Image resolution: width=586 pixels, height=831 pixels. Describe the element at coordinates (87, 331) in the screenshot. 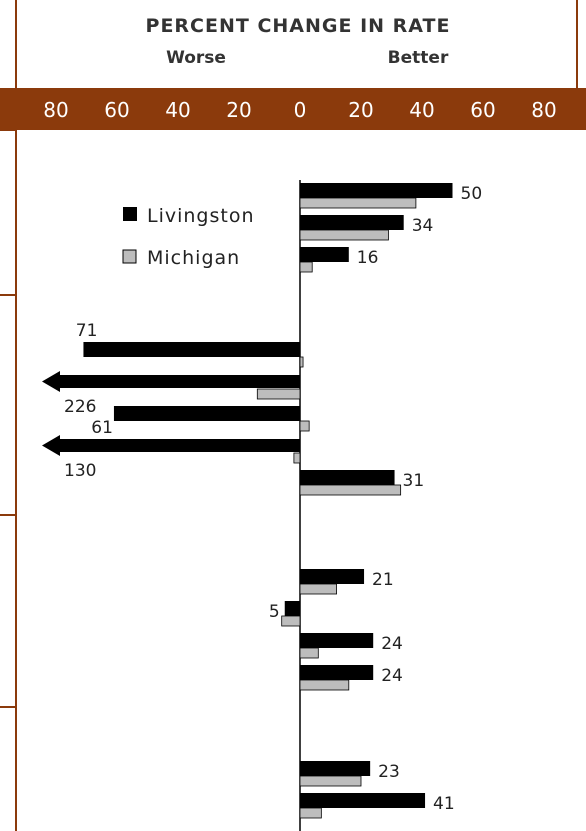

I see `bar-value-label: 71` at that location.